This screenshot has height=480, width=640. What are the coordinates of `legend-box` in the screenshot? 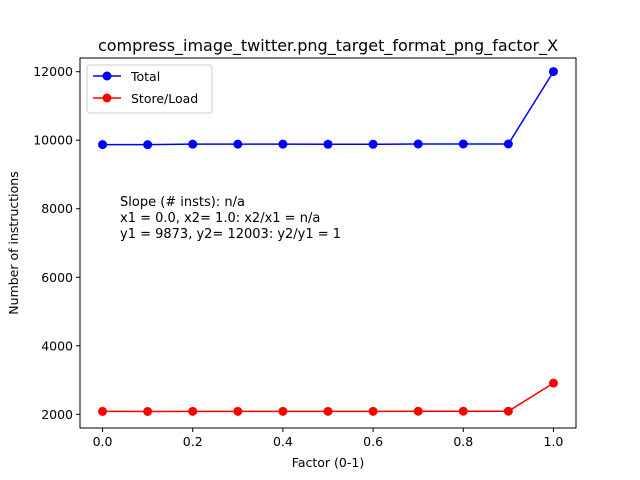 It's located at (149, 89).